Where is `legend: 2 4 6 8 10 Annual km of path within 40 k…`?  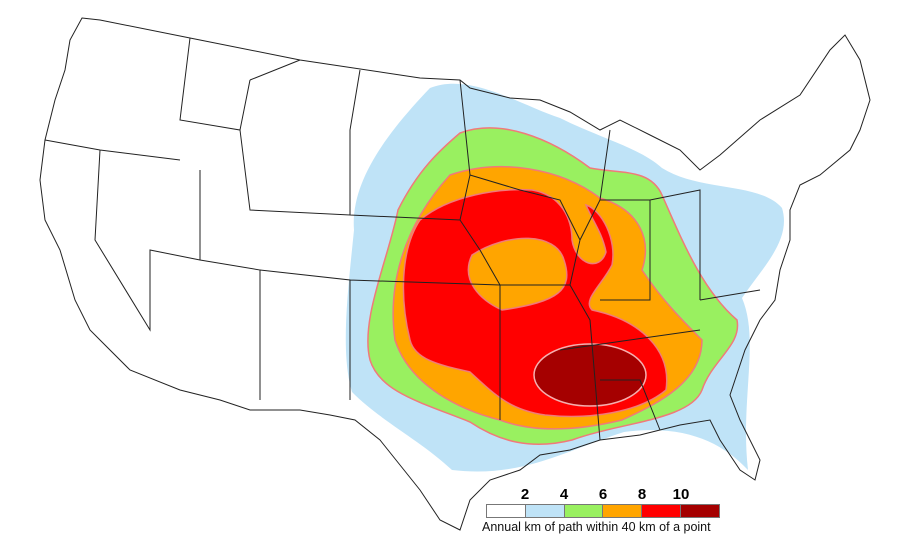 legend: 2 4 6 8 10 Annual km of path within 40 k… is located at coordinates (604, 510).